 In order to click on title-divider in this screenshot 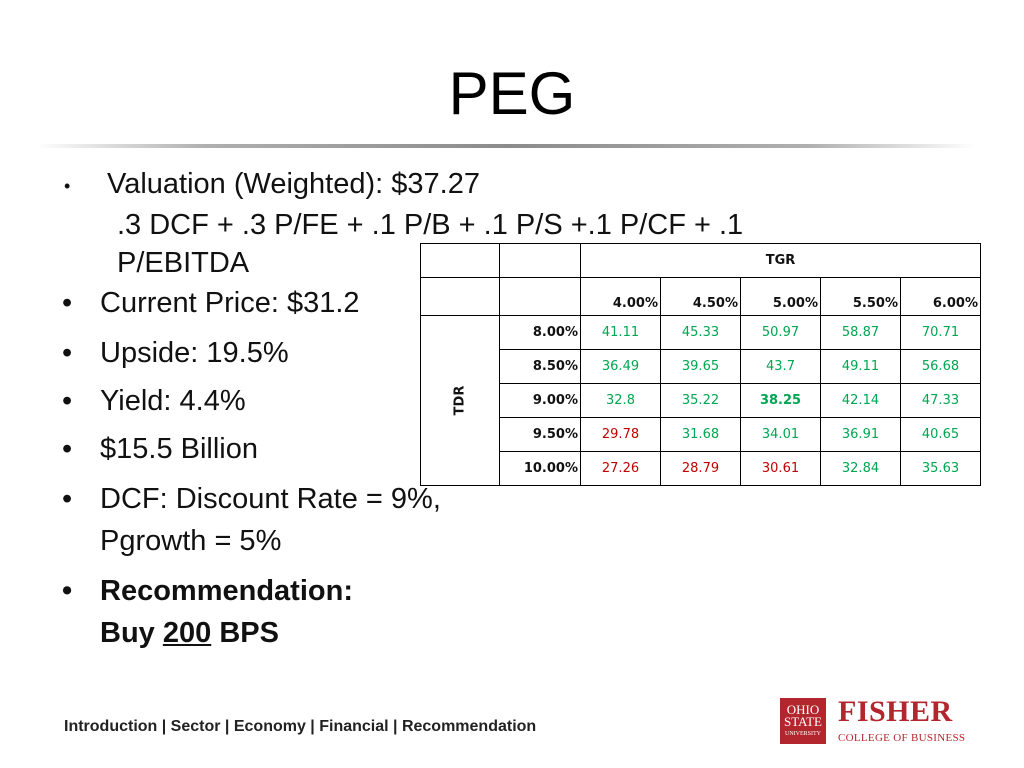, I will do `click(506, 146)`.